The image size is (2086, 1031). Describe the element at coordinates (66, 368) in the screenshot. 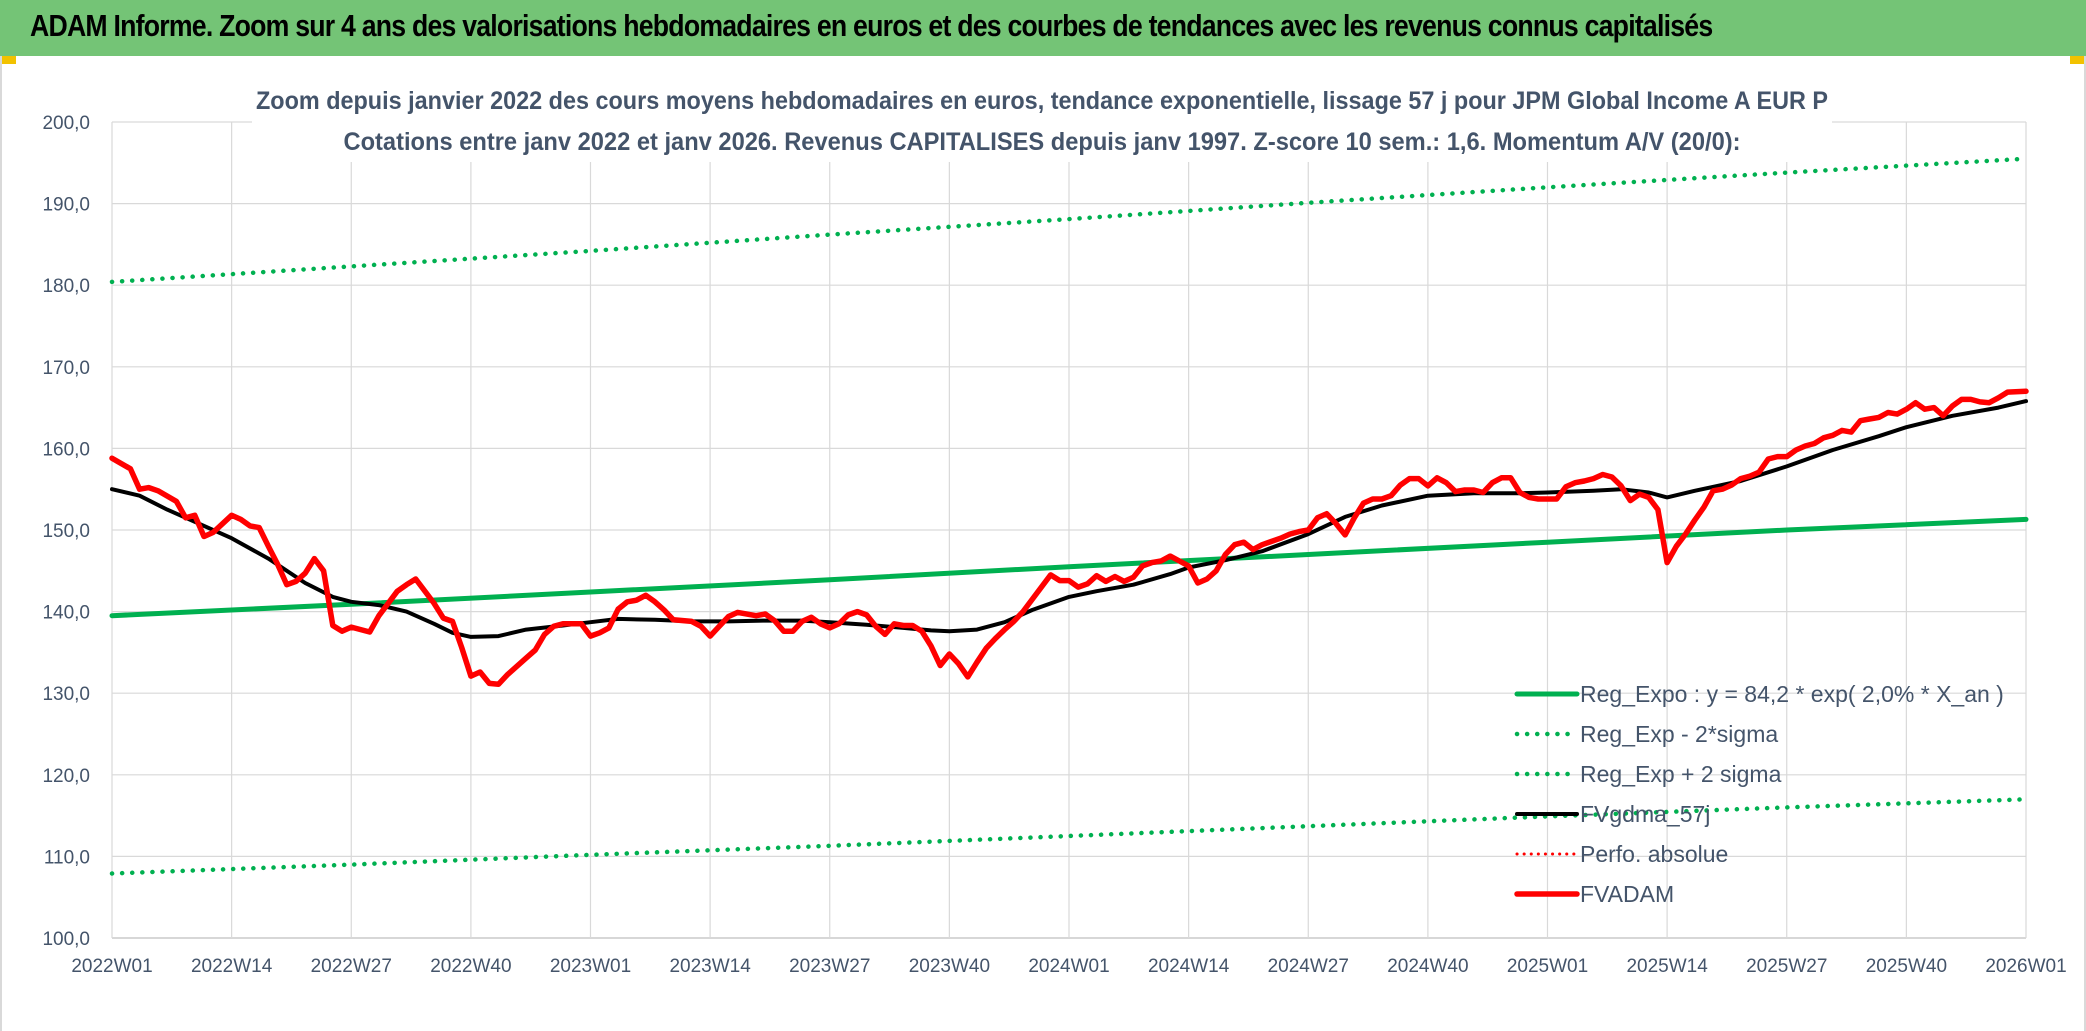

I see `y-tick-label: 170,0` at that location.